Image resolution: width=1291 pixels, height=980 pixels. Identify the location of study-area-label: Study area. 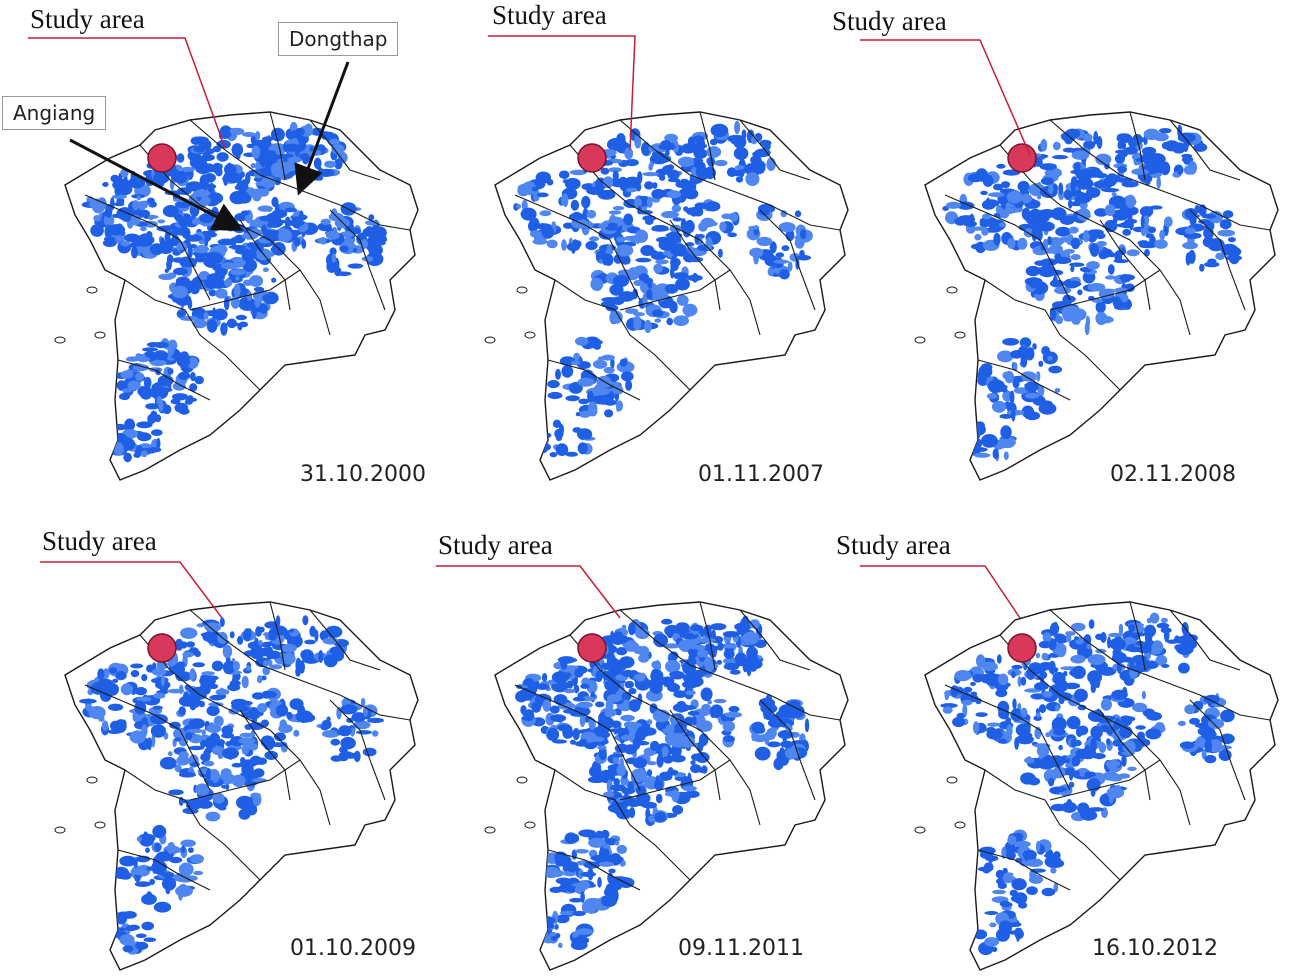
(893, 545).